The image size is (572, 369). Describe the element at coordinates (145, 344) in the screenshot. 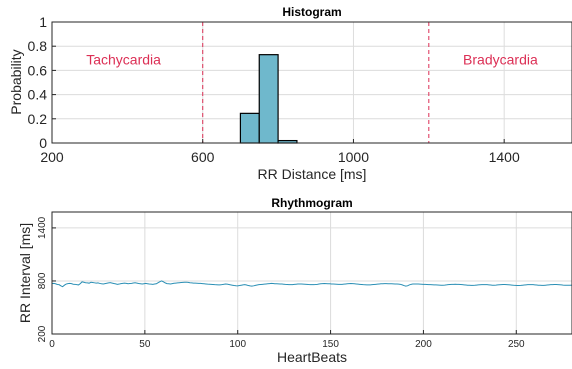

I see `rhythmogram-x-tick-label: 50` at that location.